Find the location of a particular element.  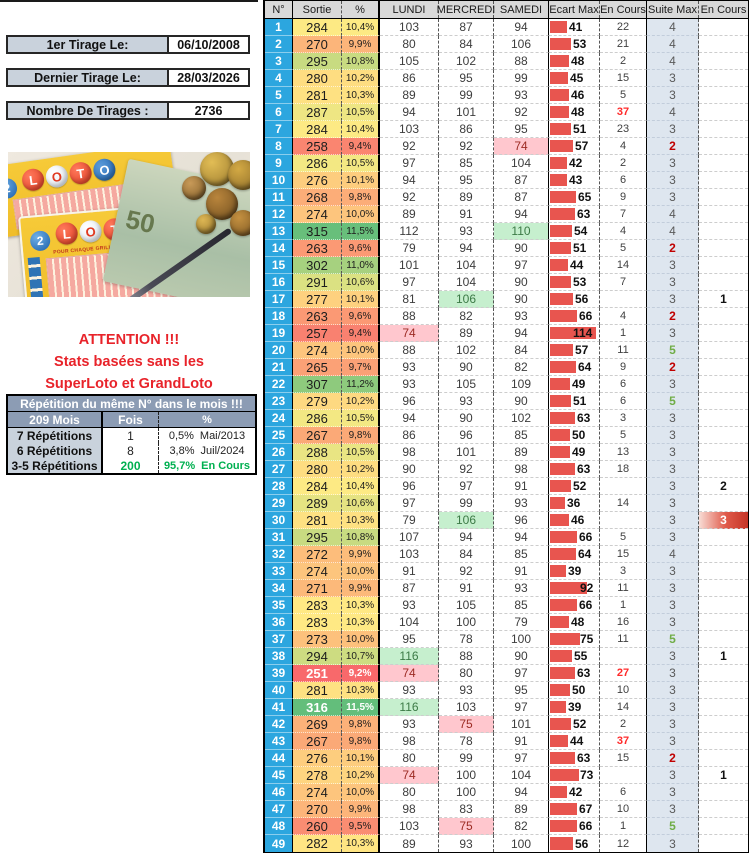

cell-ecart-max: 57 is located at coordinates (574, 350).